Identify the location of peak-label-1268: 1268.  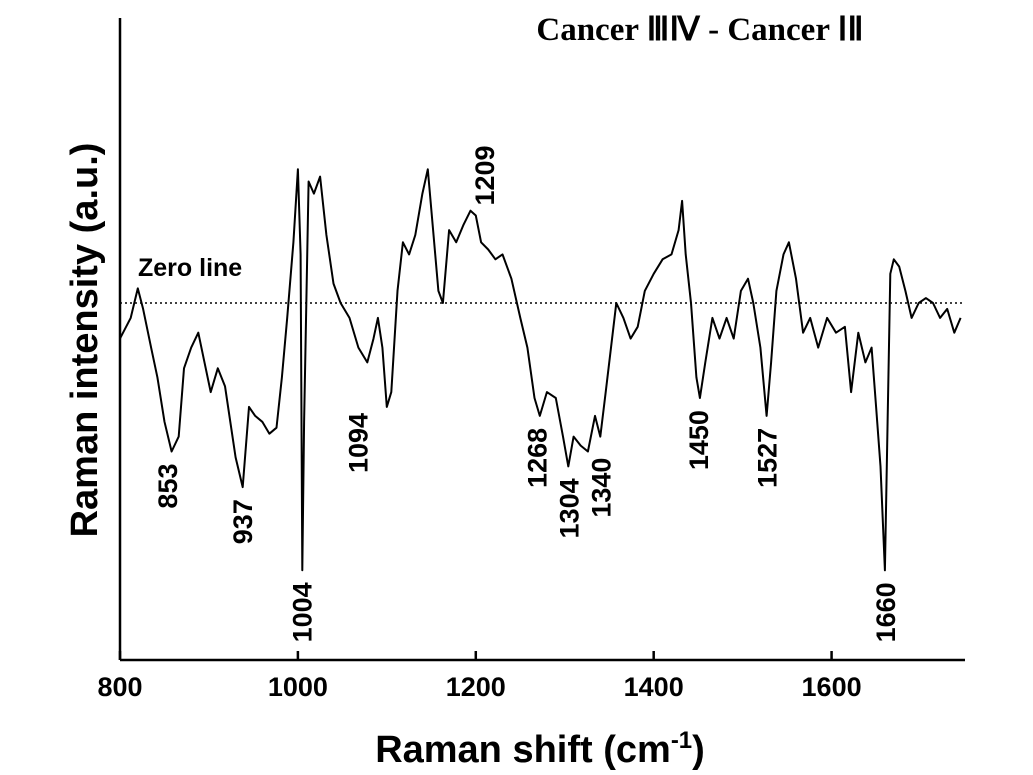
(537, 458).